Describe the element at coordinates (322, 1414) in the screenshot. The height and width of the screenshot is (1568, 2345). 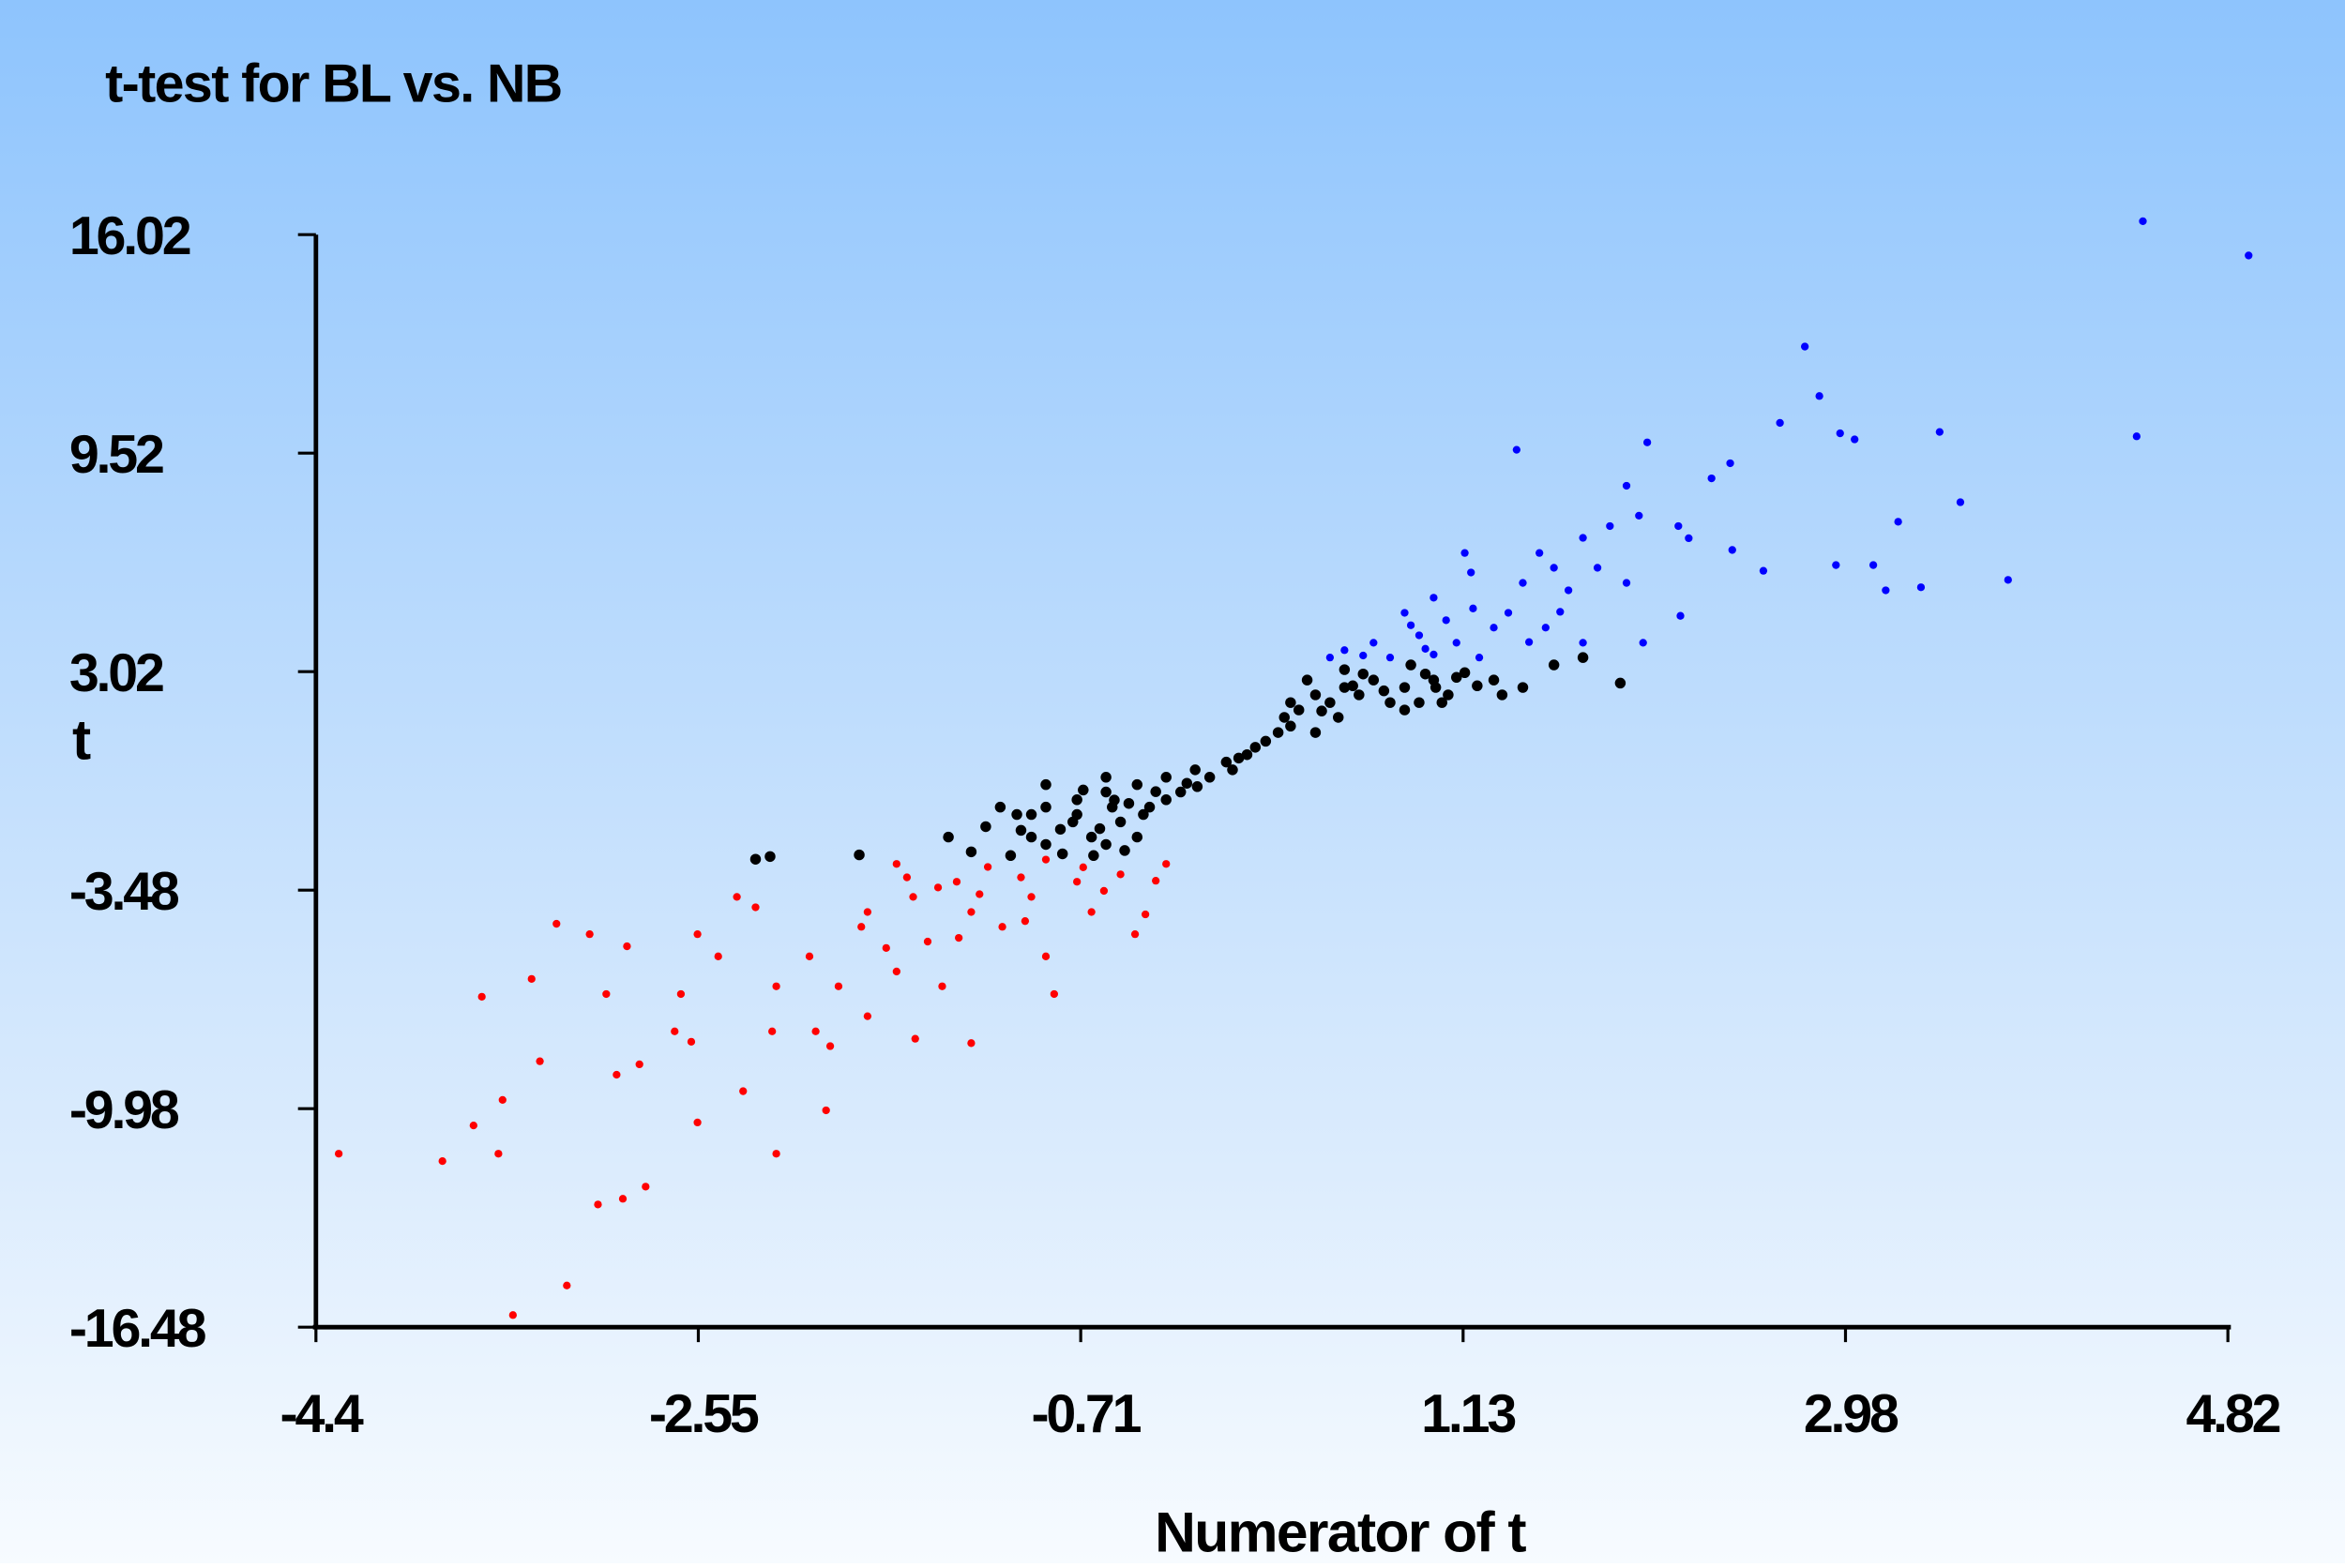
I see `x-tick-label: -4.4` at that location.